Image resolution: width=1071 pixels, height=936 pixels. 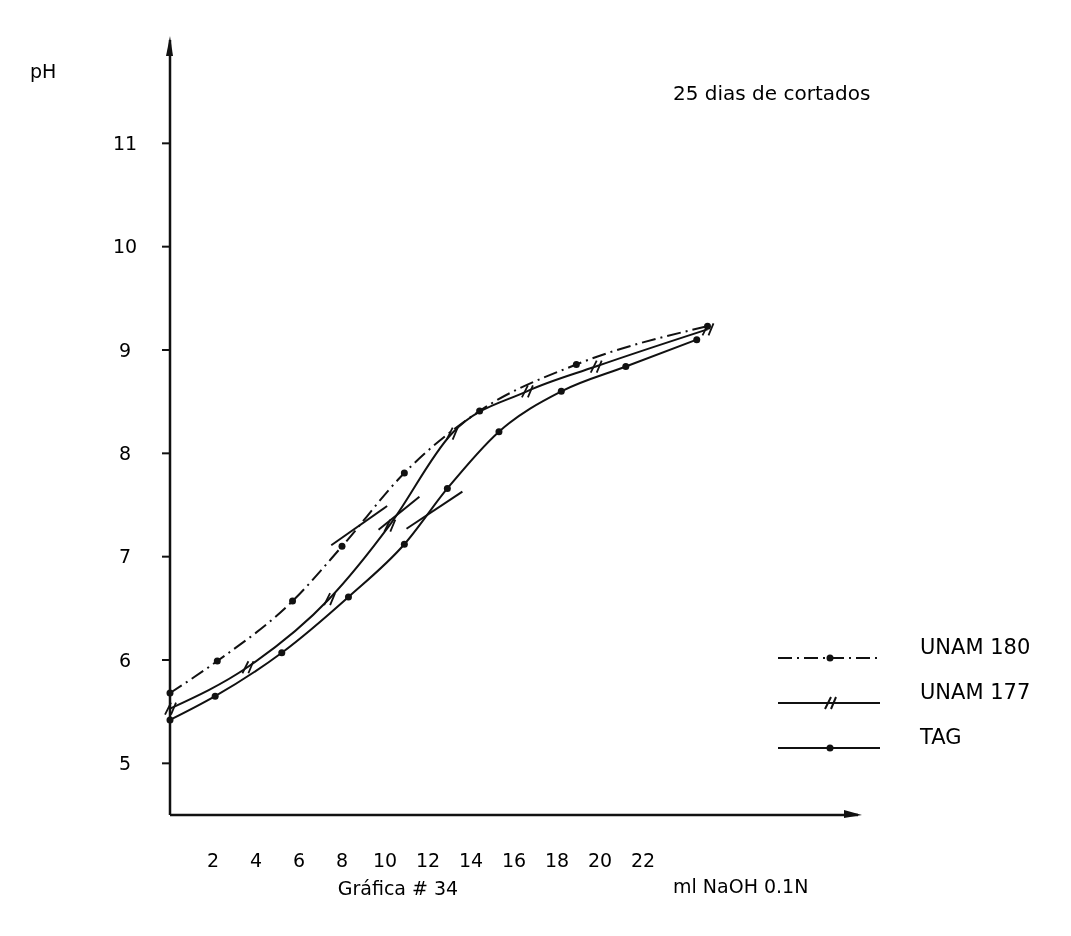 What do you see at coordinates (256, 860) in the screenshot?
I see `x-tick-label: 4` at bounding box center [256, 860].